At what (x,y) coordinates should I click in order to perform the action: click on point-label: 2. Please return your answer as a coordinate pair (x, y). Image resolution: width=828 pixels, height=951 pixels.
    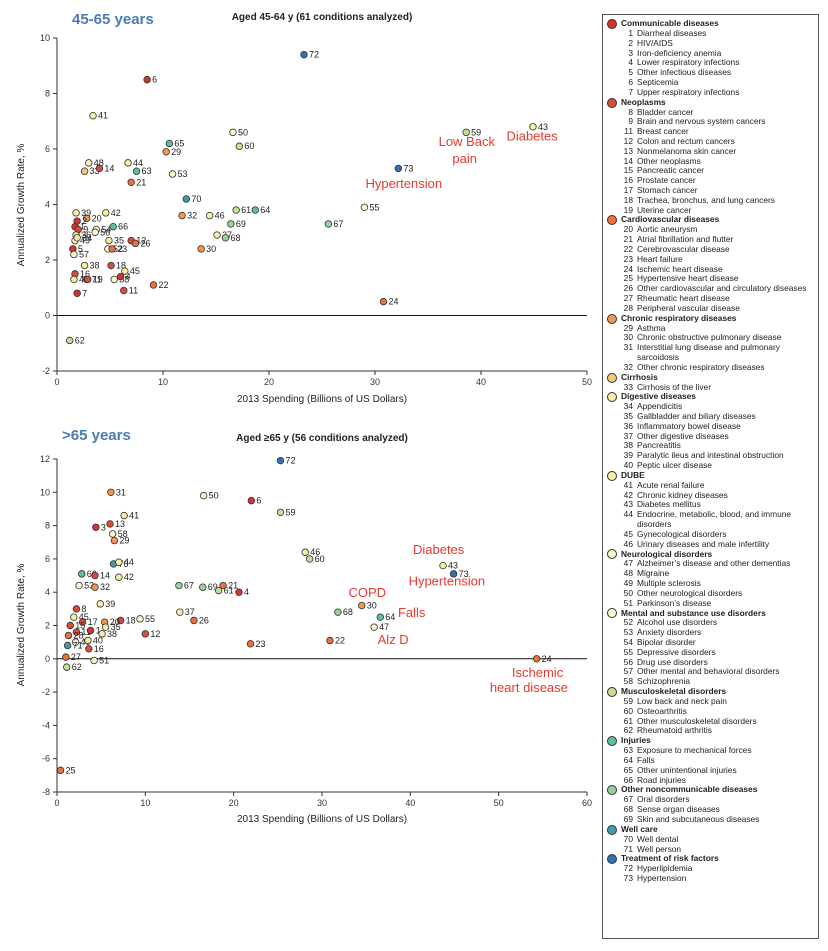
    Looking at the image, I should click on (84, 221).